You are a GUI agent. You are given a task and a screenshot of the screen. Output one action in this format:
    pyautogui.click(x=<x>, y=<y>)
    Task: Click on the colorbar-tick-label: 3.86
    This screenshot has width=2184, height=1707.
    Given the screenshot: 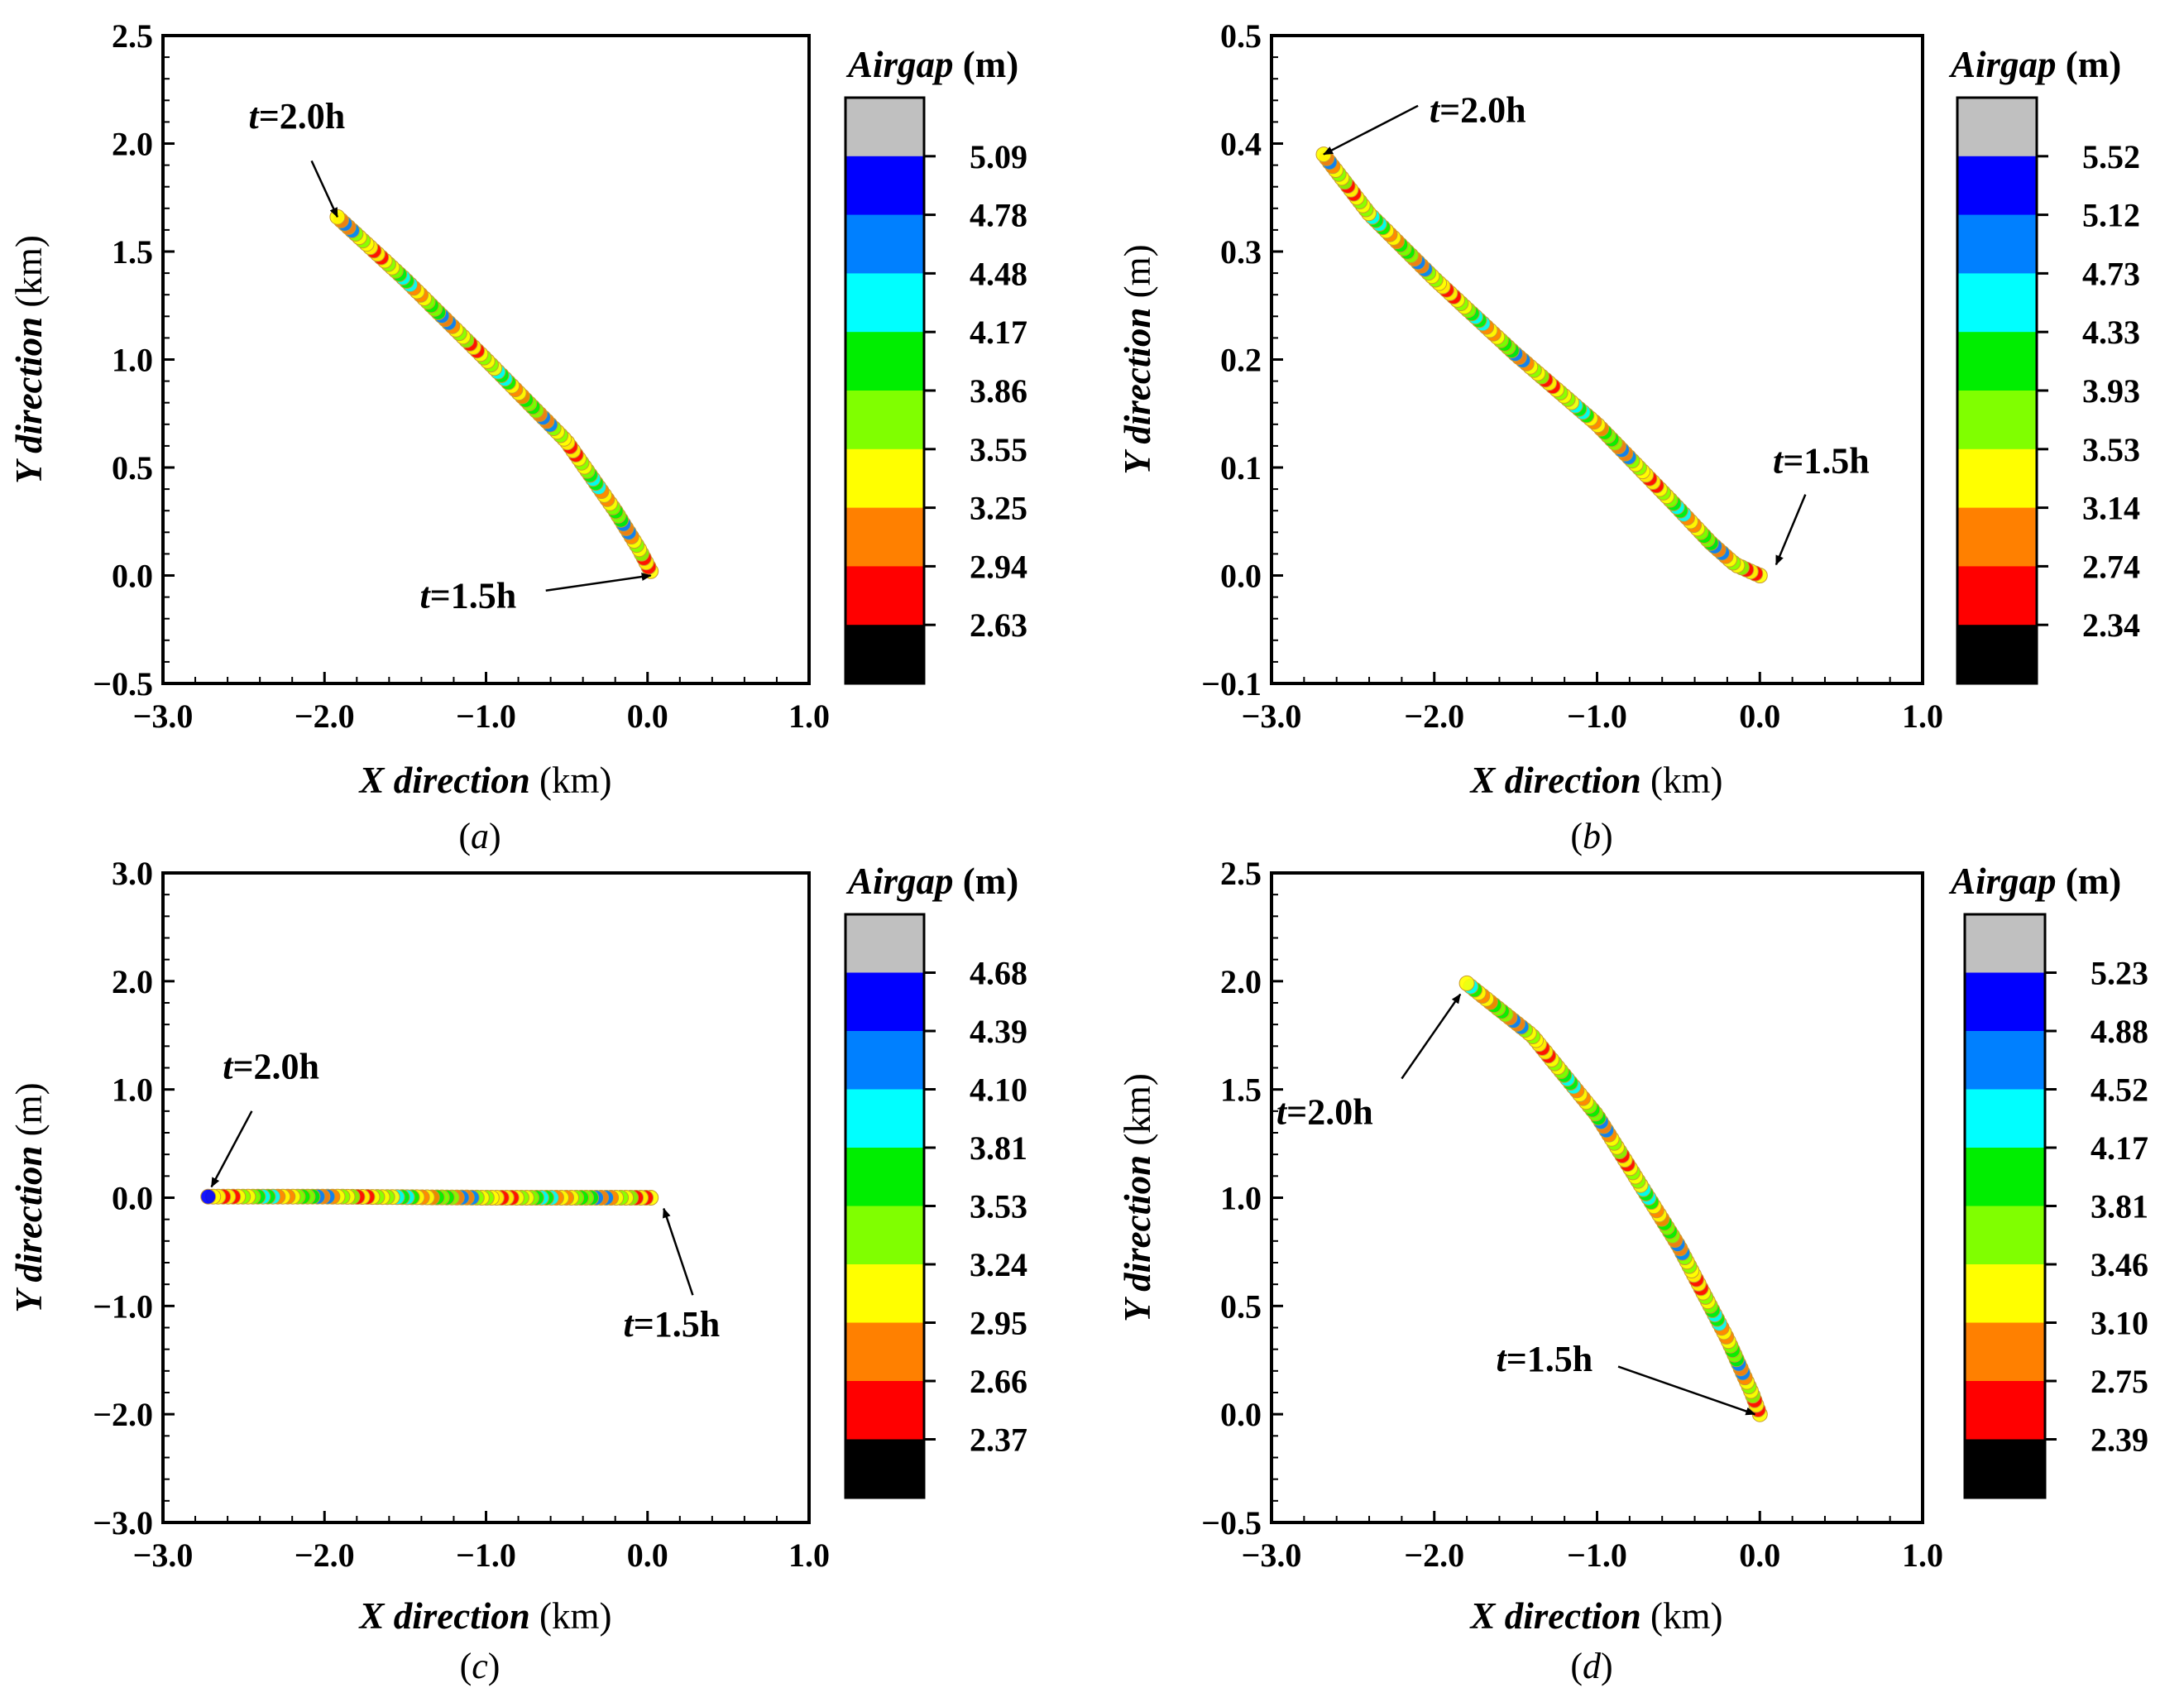 What is the action you would take?
    pyautogui.click(x=998, y=391)
    